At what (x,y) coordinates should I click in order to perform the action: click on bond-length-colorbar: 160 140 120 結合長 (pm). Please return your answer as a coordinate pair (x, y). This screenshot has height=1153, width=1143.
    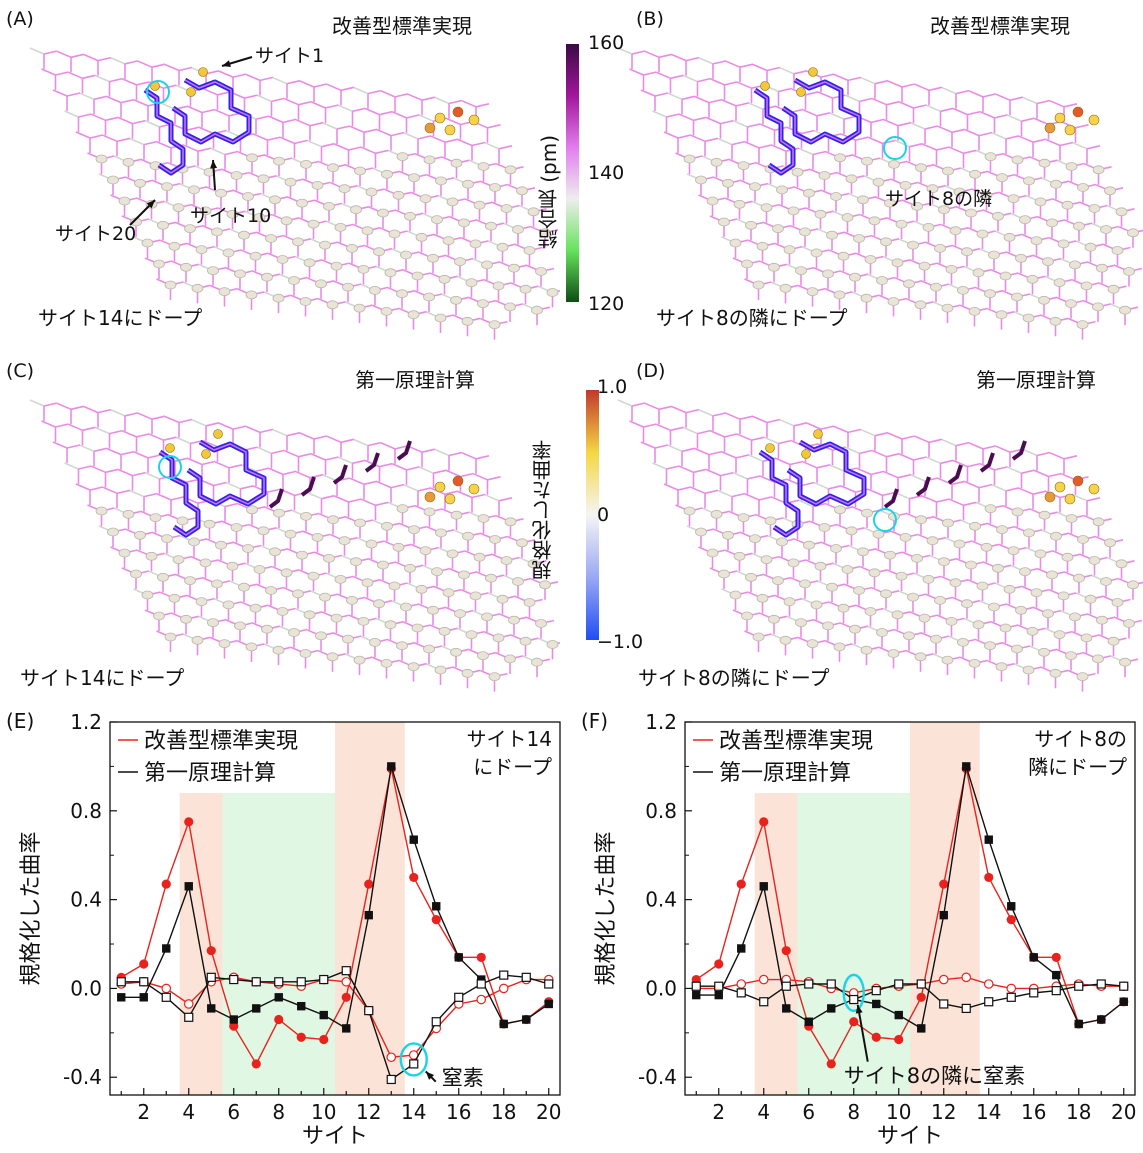
    Looking at the image, I should click on (580, 173).